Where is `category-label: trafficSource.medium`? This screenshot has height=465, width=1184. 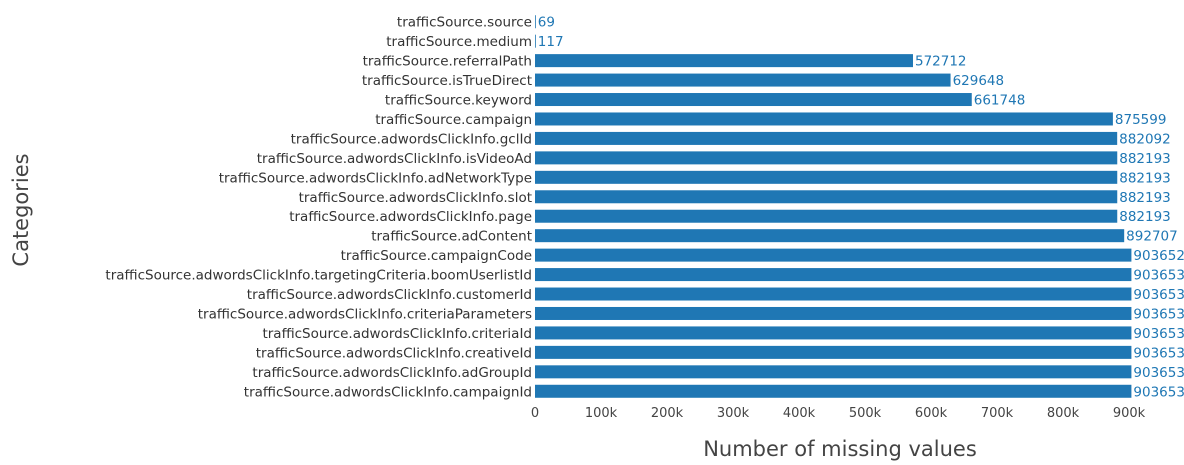
category-label: trafficSource.medium is located at coordinates (459, 42).